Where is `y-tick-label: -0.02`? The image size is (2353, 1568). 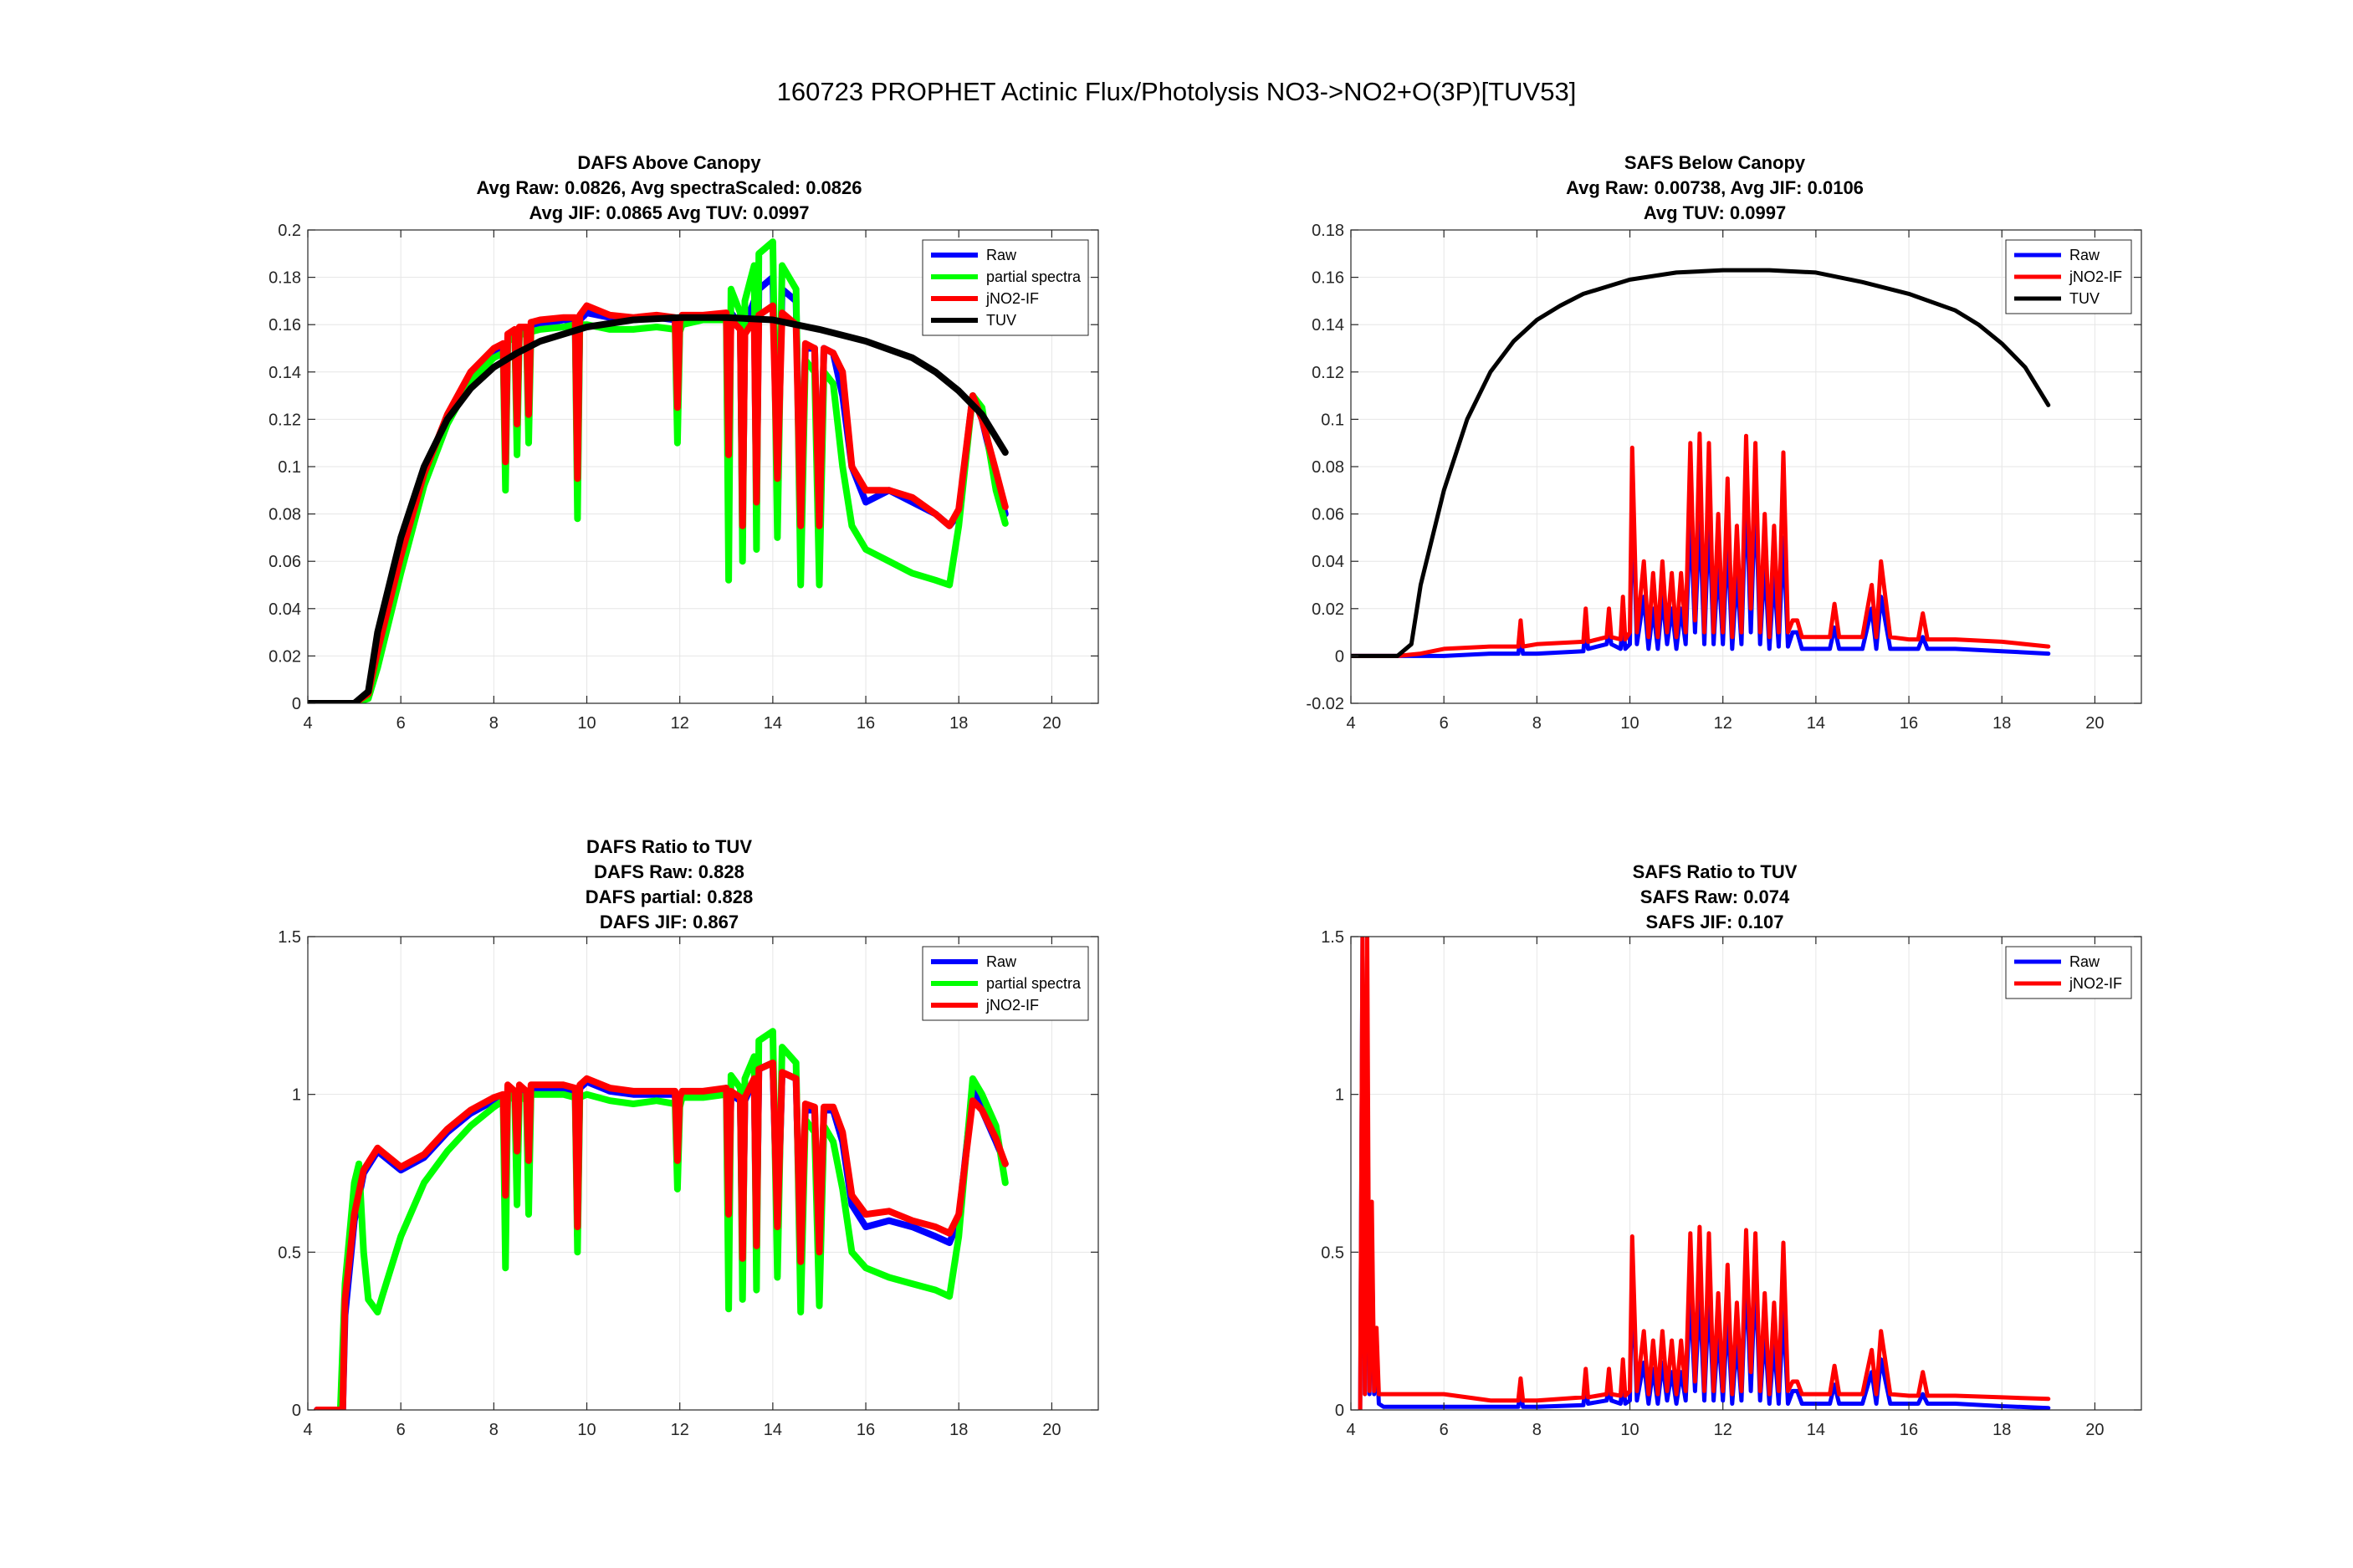 y-tick-label: -0.02 is located at coordinates (1325, 704).